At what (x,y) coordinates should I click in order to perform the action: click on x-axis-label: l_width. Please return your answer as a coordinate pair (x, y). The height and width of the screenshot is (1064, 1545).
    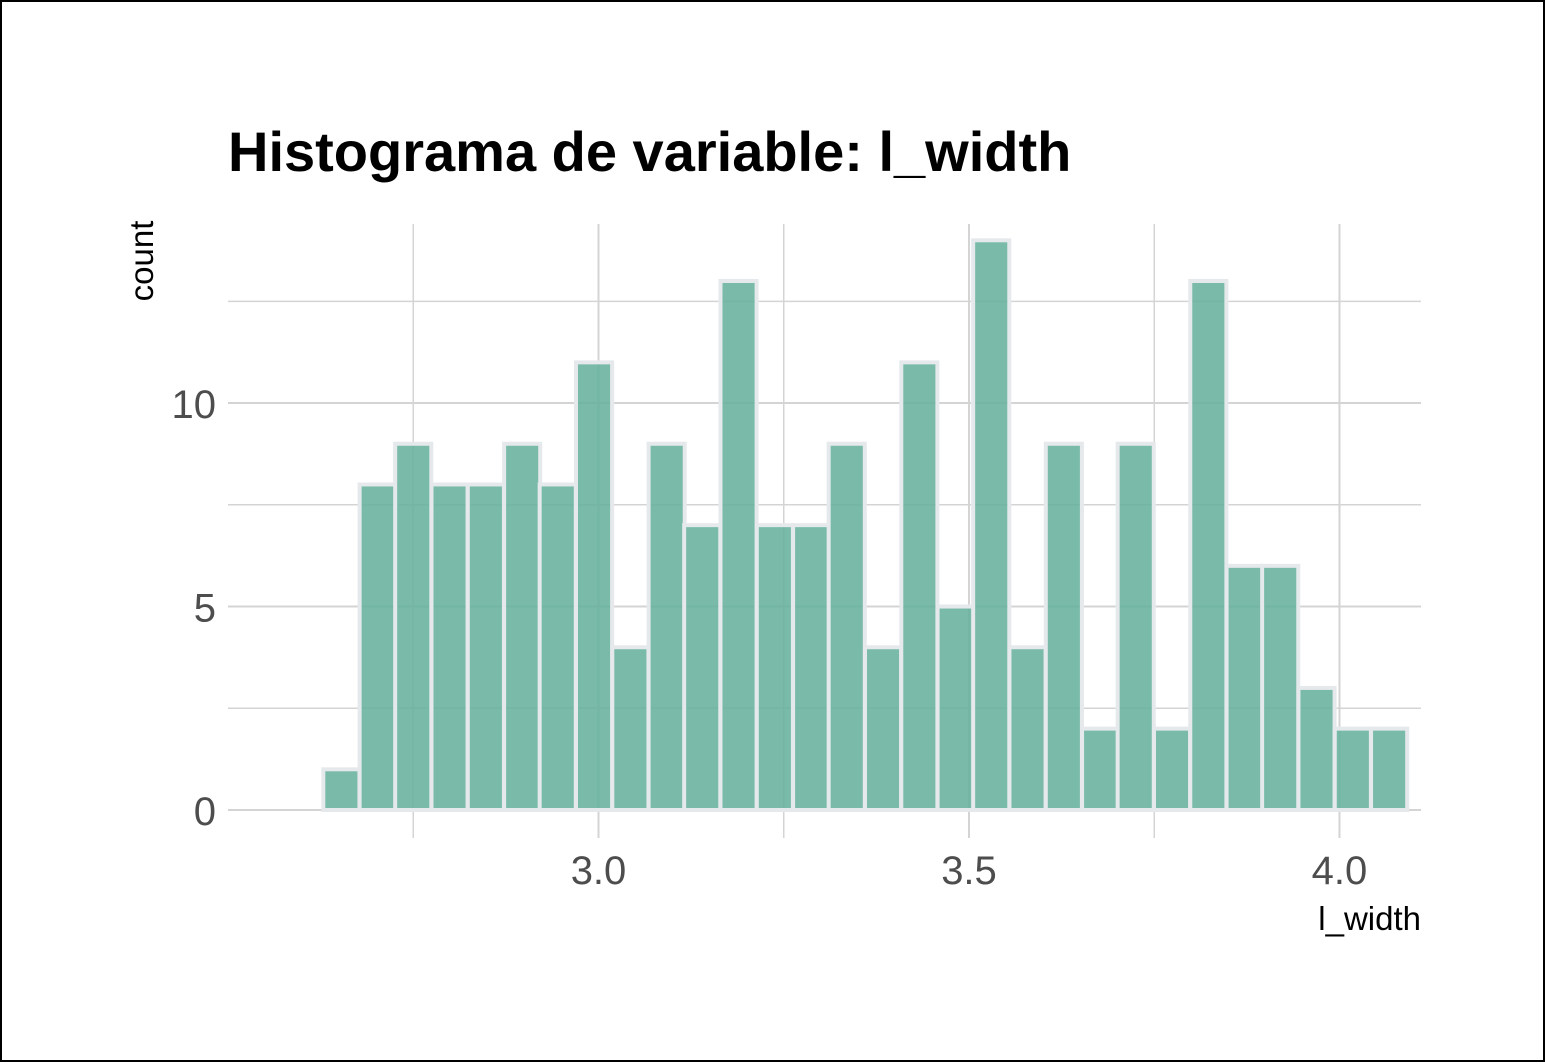
    Looking at the image, I should click on (1369, 918).